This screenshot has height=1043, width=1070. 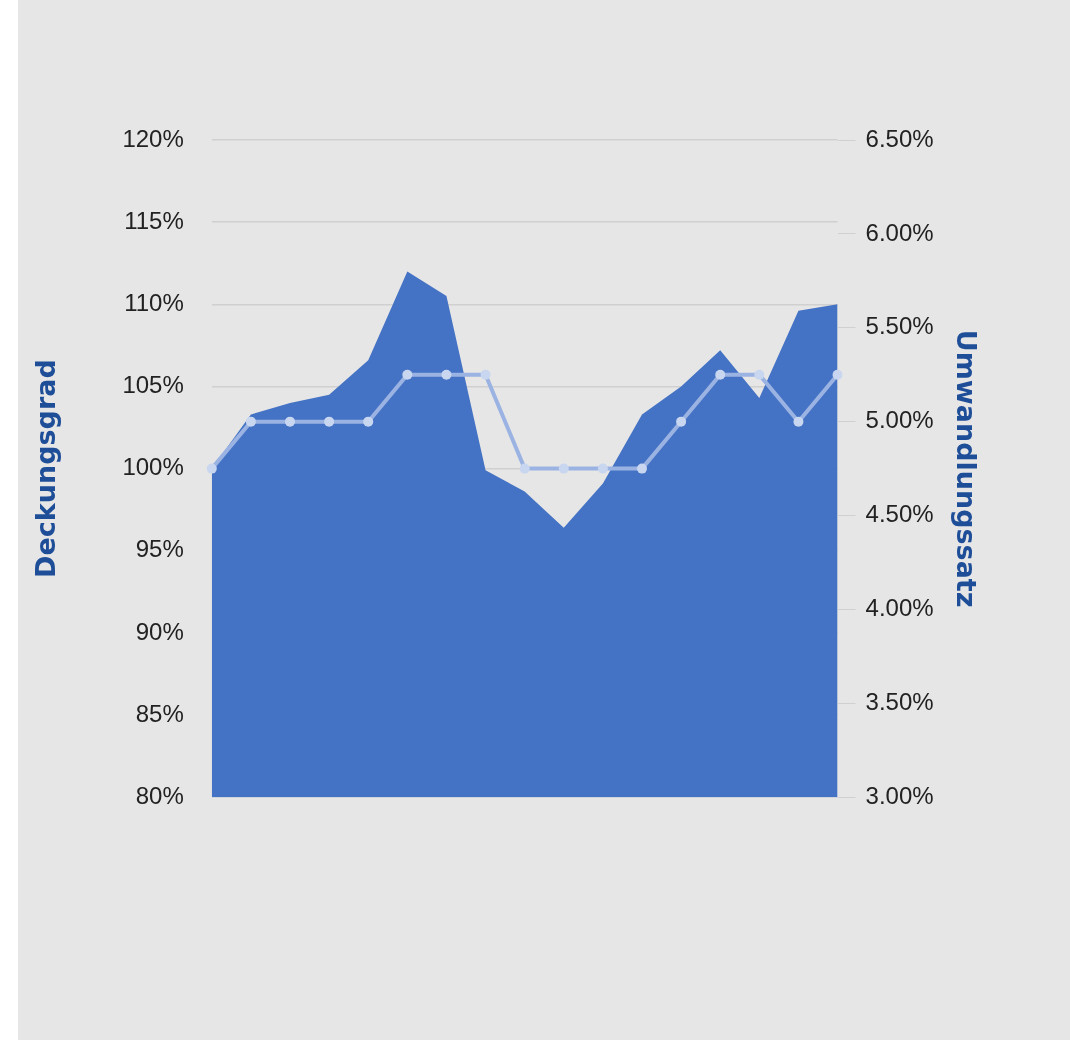 What do you see at coordinates (153, 385) in the screenshot?
I see `y-tick-label: 105%` at bounding box center [153, 385].